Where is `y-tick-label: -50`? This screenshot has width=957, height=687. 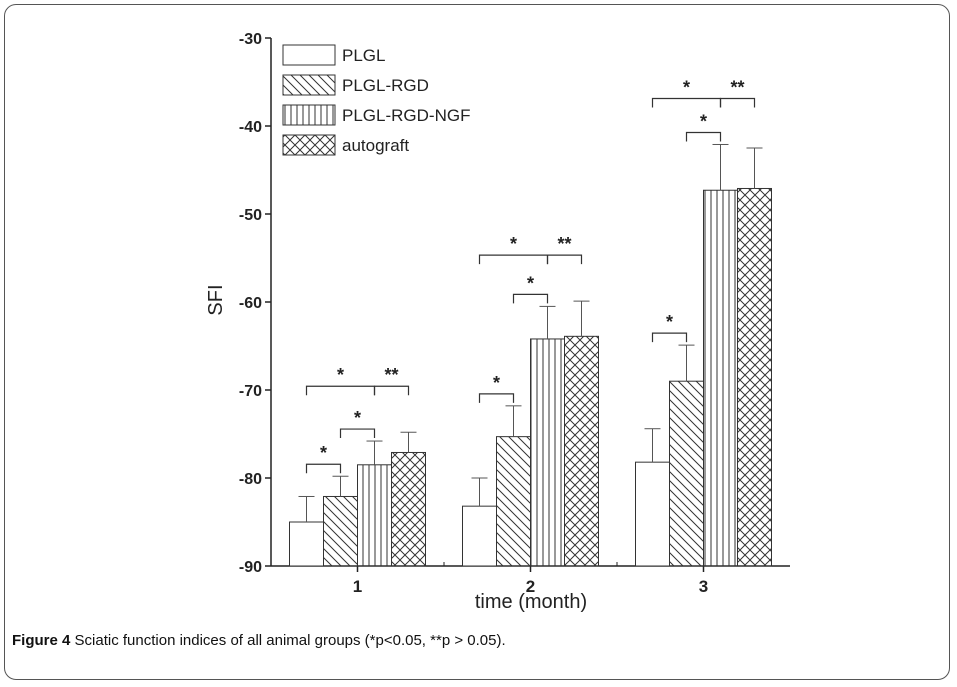 y-tick-label: -50 is located at coordinates (250, 215).